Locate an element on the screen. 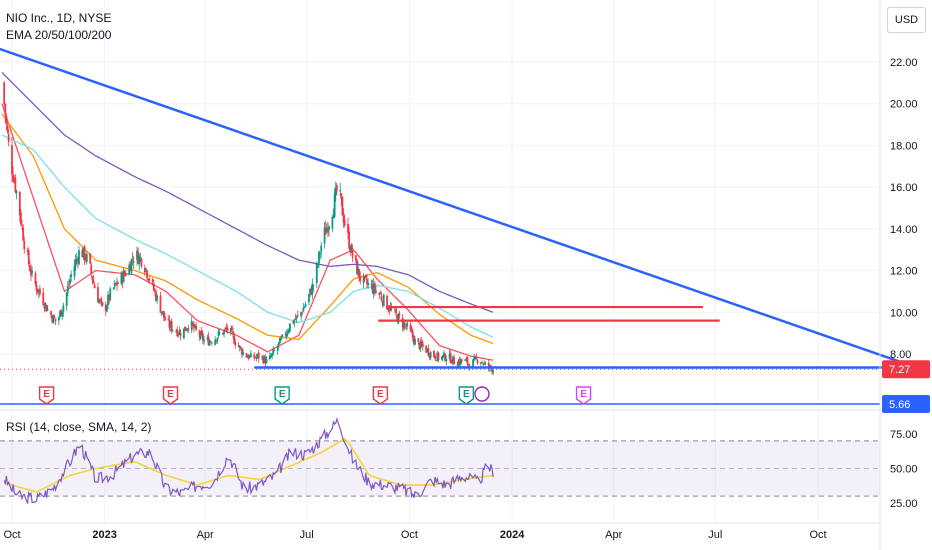 Image resolution: width=932 pixels, height=550 pixels. earnings-badge-label: E is located at coordinates (380, 394).